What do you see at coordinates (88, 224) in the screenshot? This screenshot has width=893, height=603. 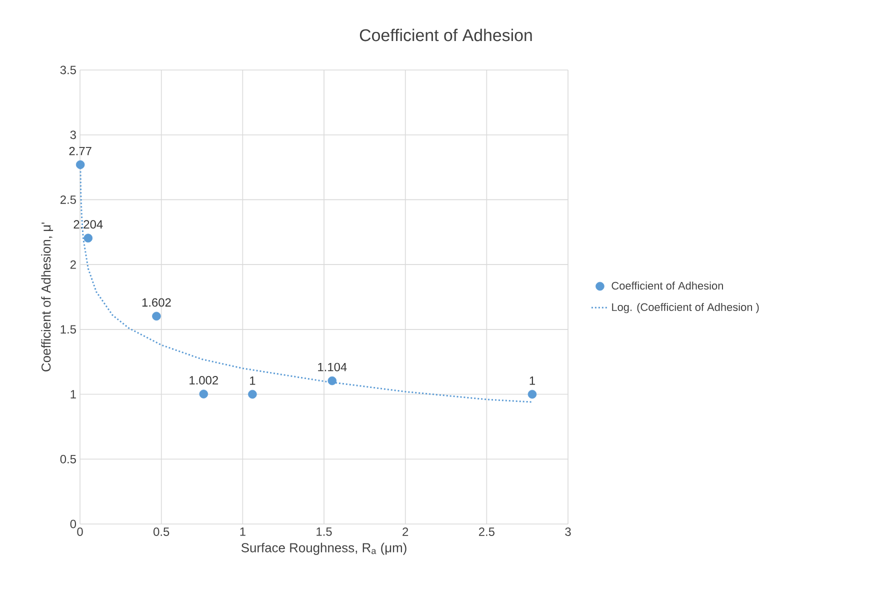 I see `data-label: 2.204` at bounding box center [88, 224].